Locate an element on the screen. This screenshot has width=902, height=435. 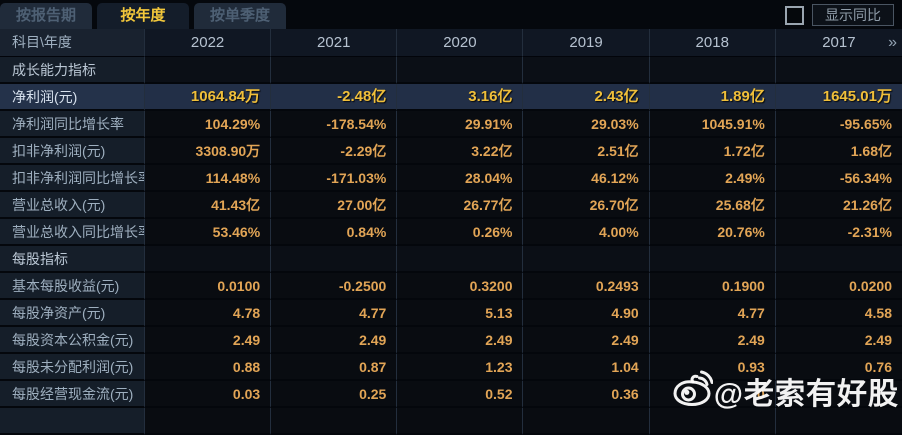
row-label: 每股净资产(元) is located at coordinates (72, 313).